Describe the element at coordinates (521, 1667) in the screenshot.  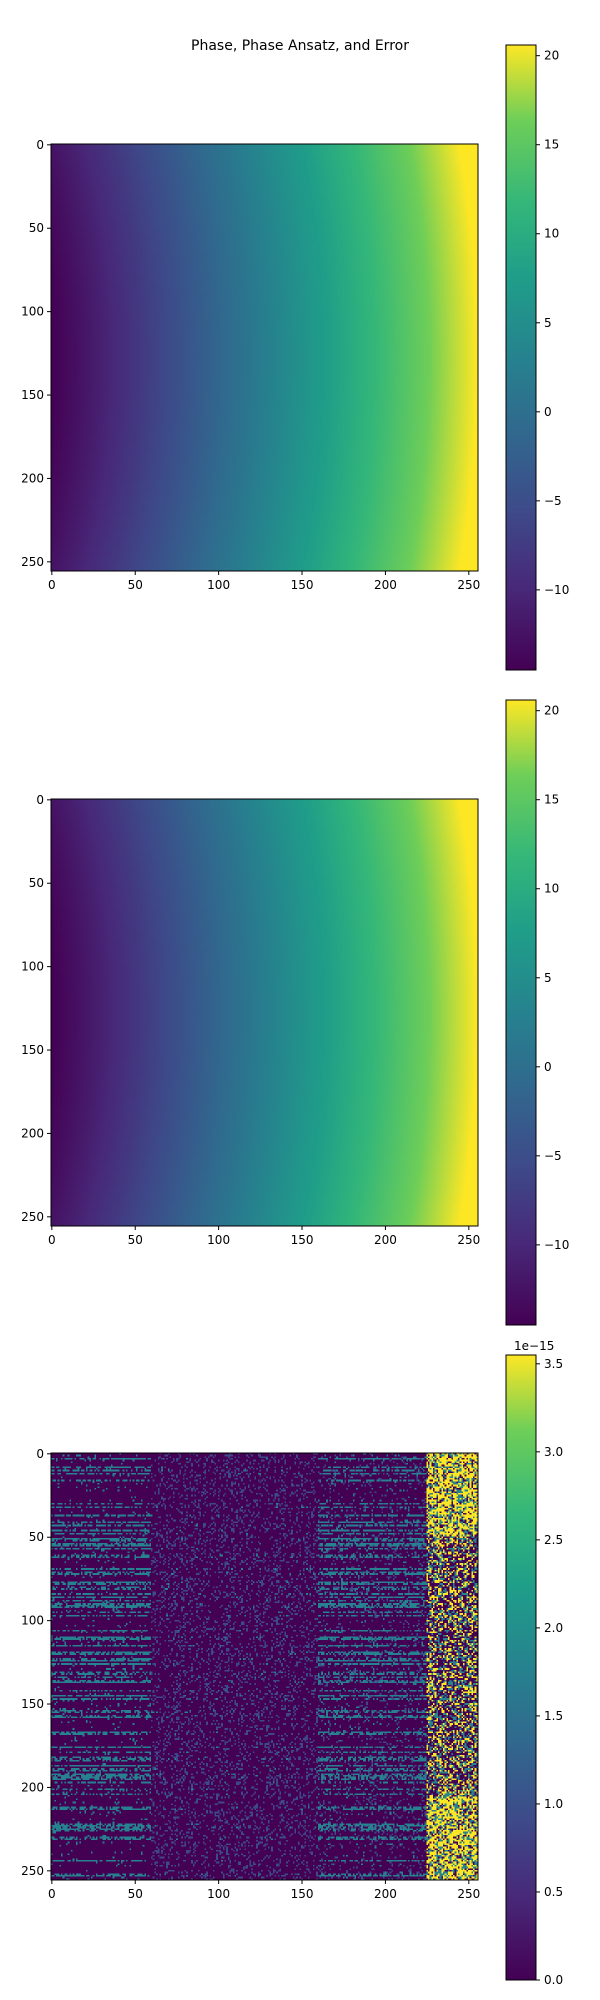
I see `error-colorbar` at that location.